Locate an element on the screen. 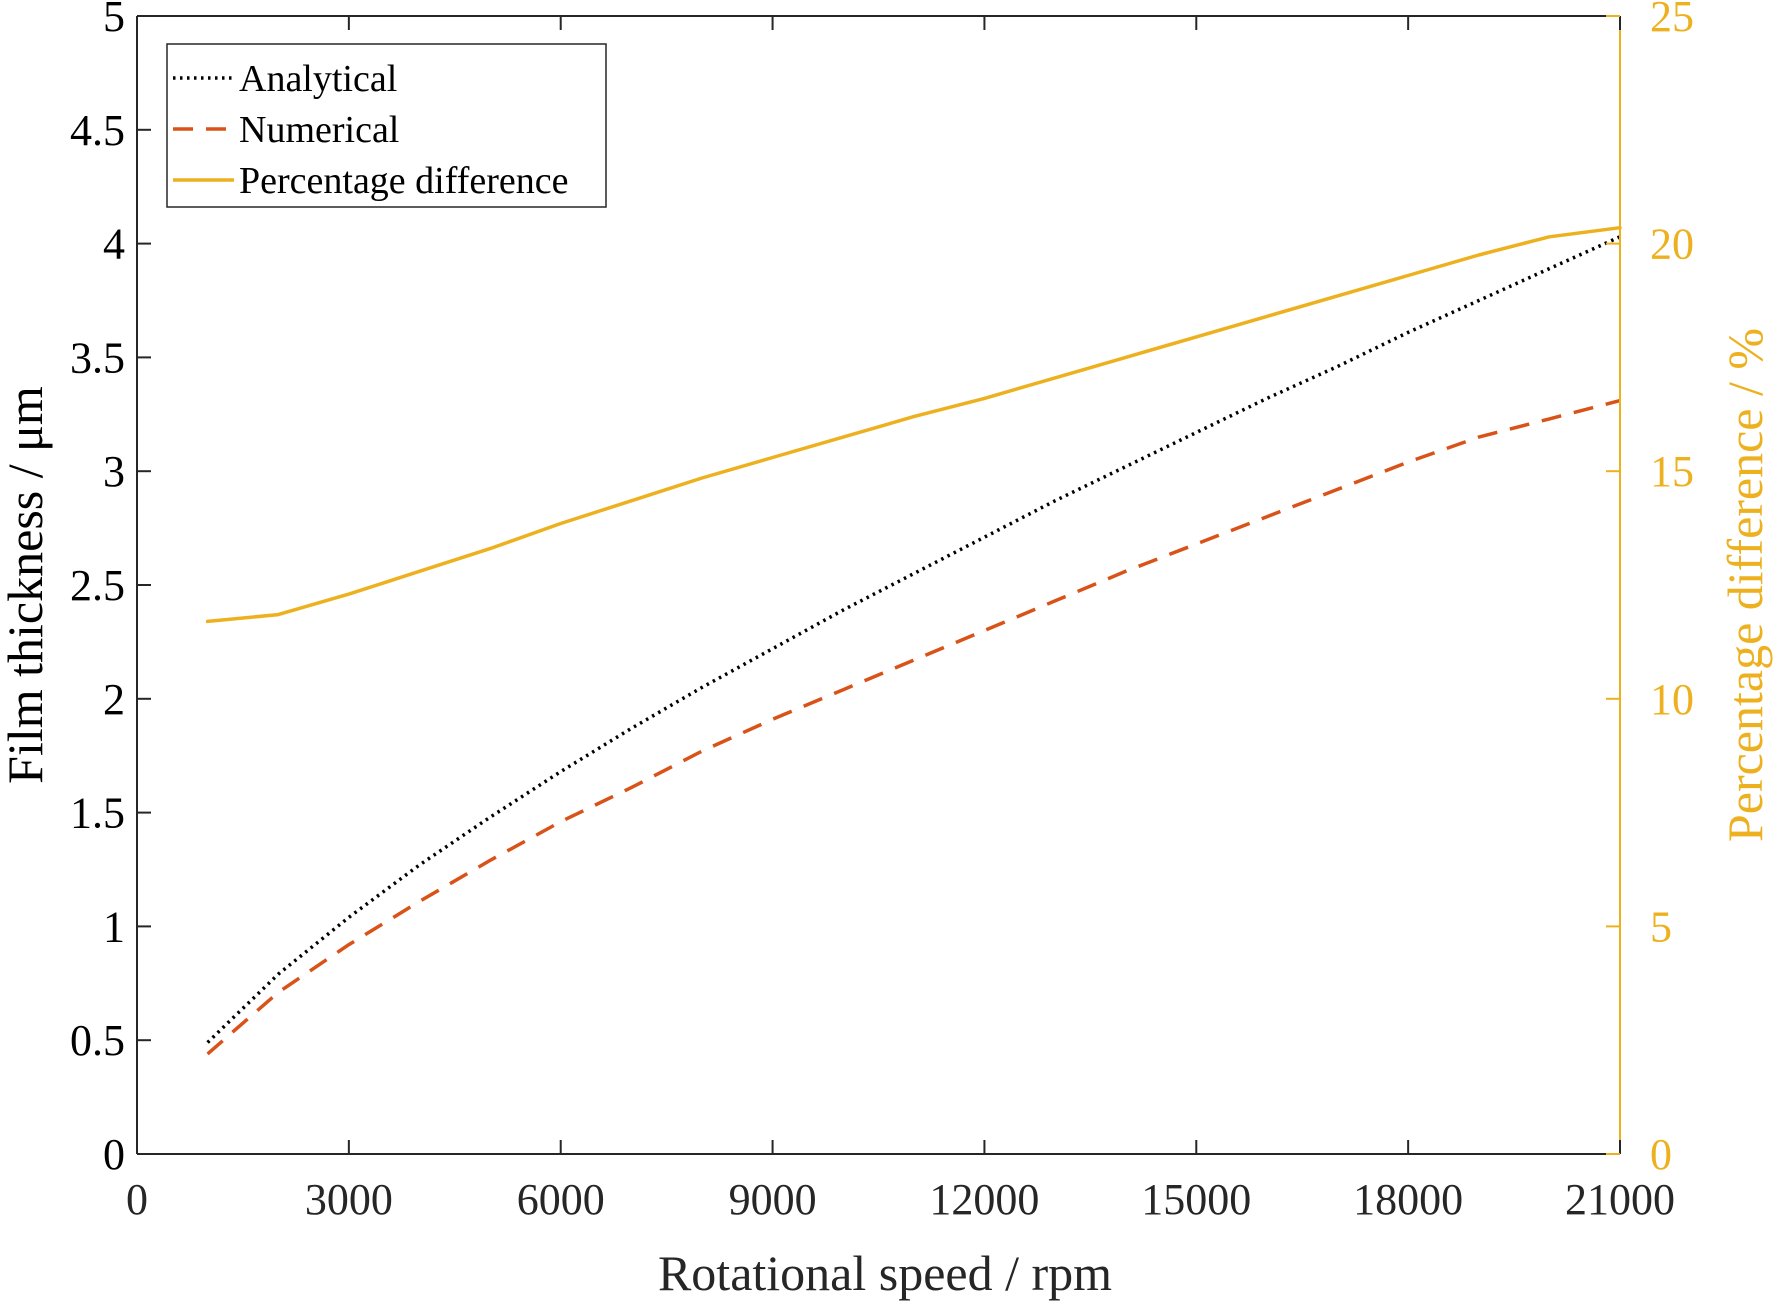 Image resolution: width=1776 pixels, height=1307 pixels. x-tick-label: 18000 is located at coordinates (1408, 1199).